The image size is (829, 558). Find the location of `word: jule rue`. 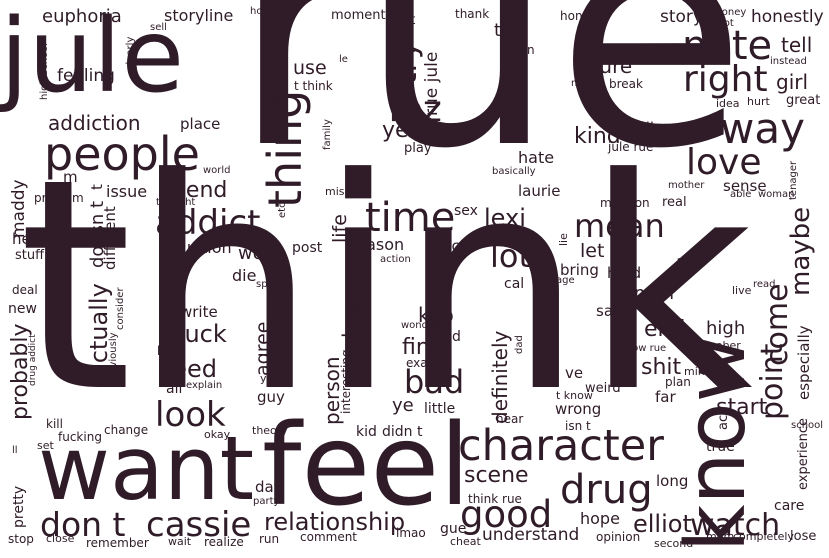

word: jule rue is located at coordinates (631, 147).